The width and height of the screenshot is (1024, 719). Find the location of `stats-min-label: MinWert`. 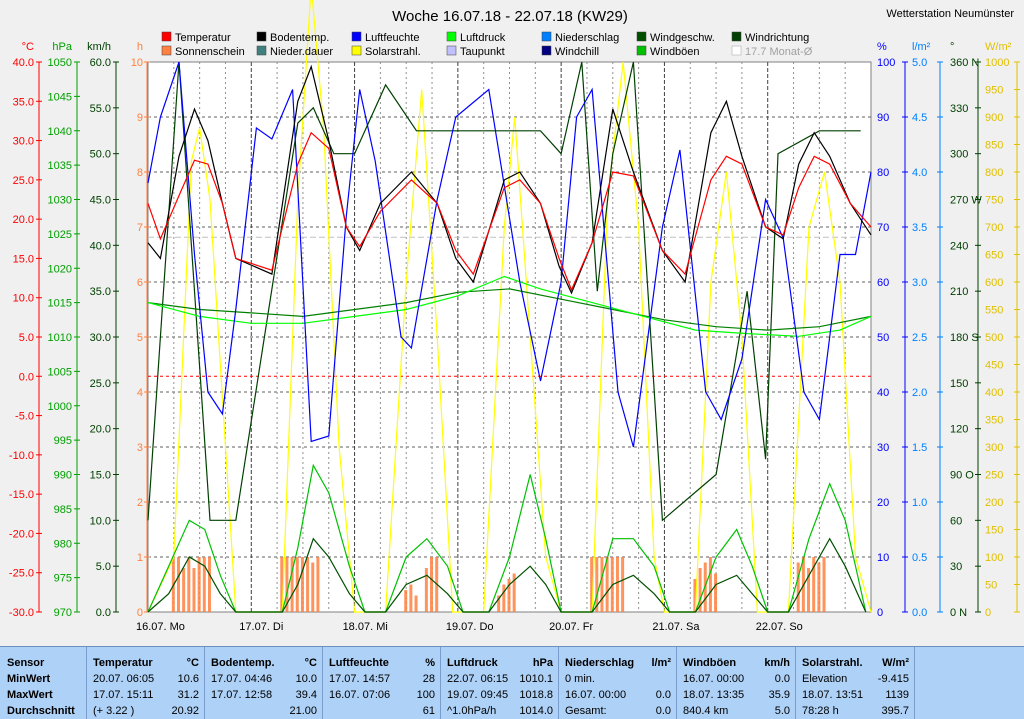

stats-min-label: MinWert is located at coordinates (29, 679).